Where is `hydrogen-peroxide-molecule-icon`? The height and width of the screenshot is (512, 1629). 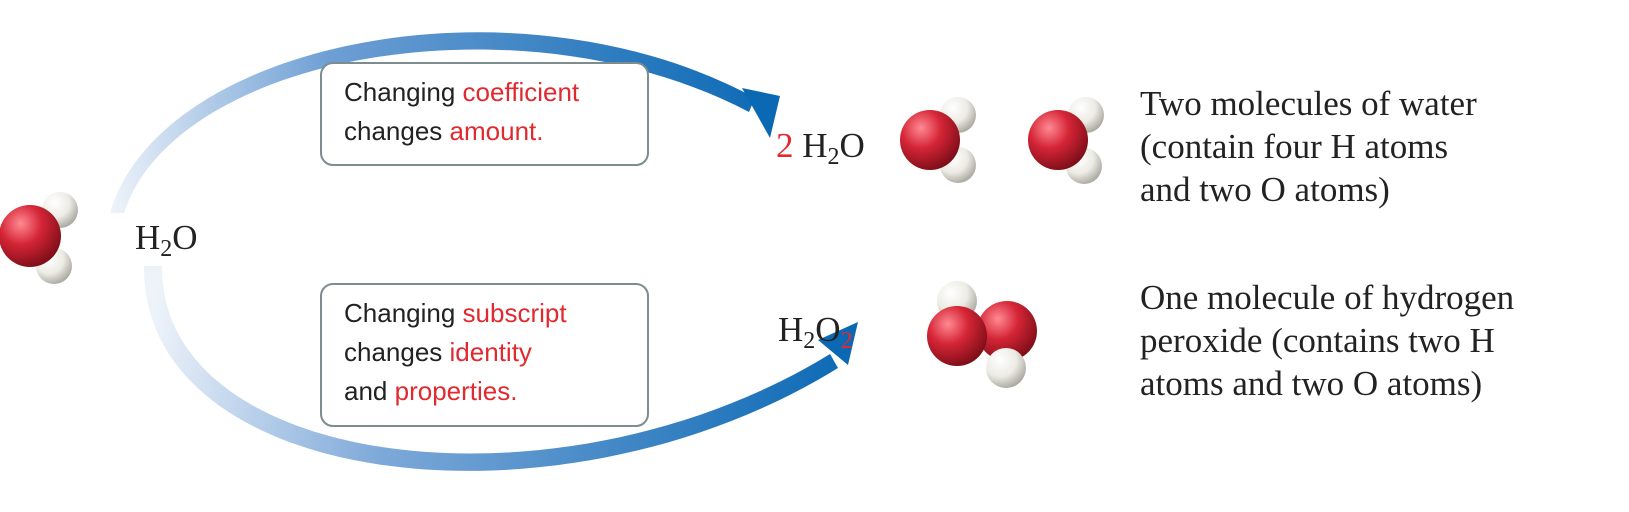
hydrogen-peroxide-molecule-icon is located at coordinates (982, 334).